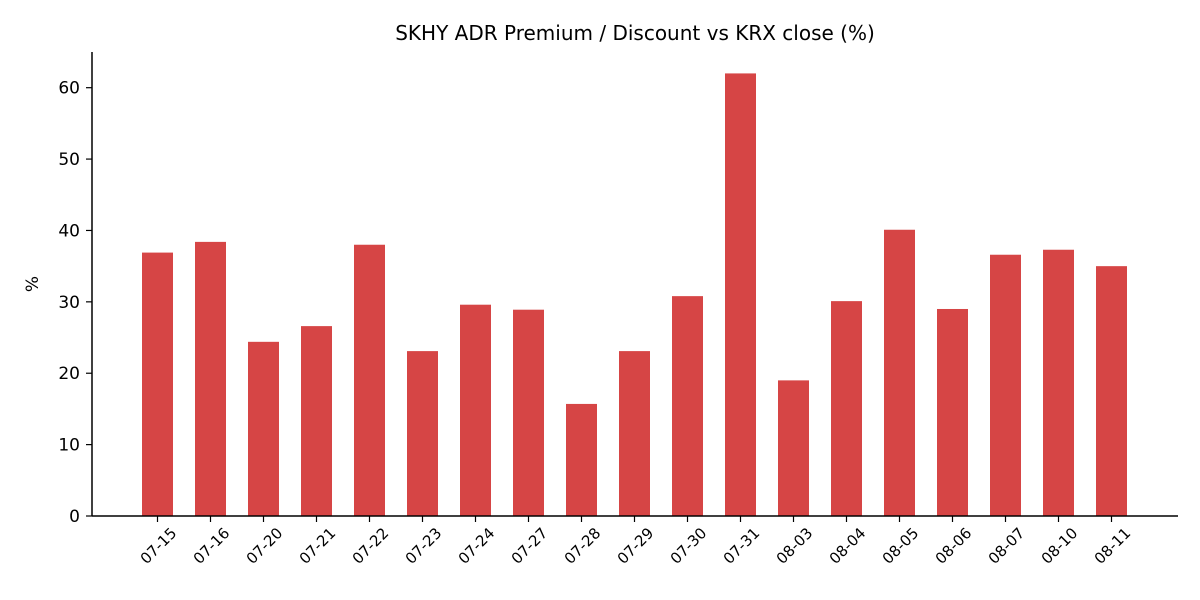 The height and width of the screenshot is (600, 1200). I want to click on x-tick-label: 07-29, so click(636, 546).